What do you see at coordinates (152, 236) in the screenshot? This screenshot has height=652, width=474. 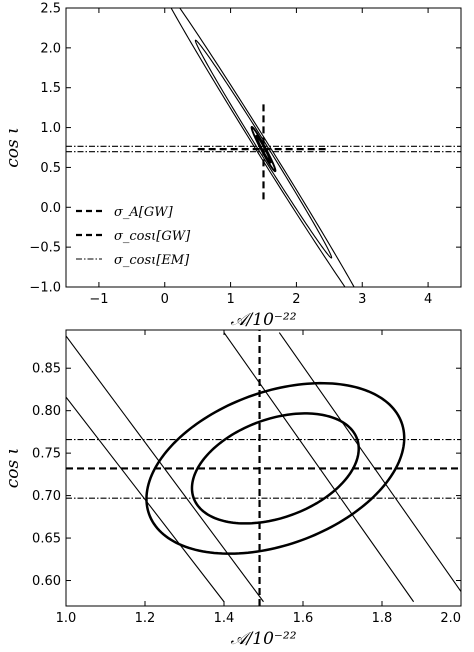 I see `legend-label: σ_cosι[GW]` at bounding box center [152, 236].